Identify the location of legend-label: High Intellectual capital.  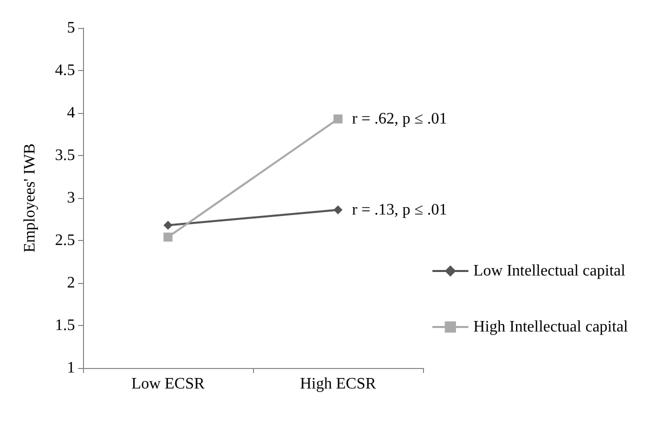
(551, 327).